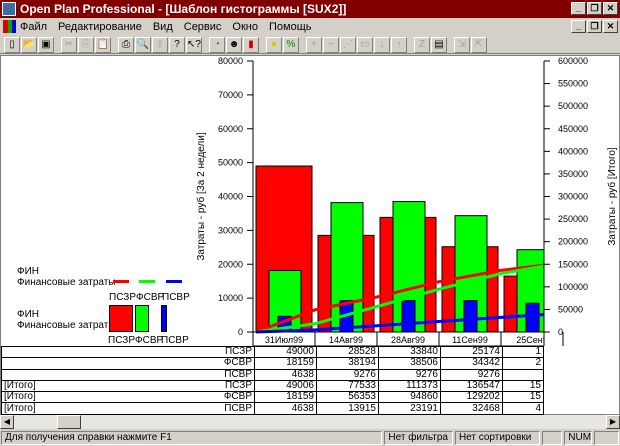 Image resolution: width=620 pixels, height=446 pixels. I want to click on row-series: ФСВР, so click(228, 363).